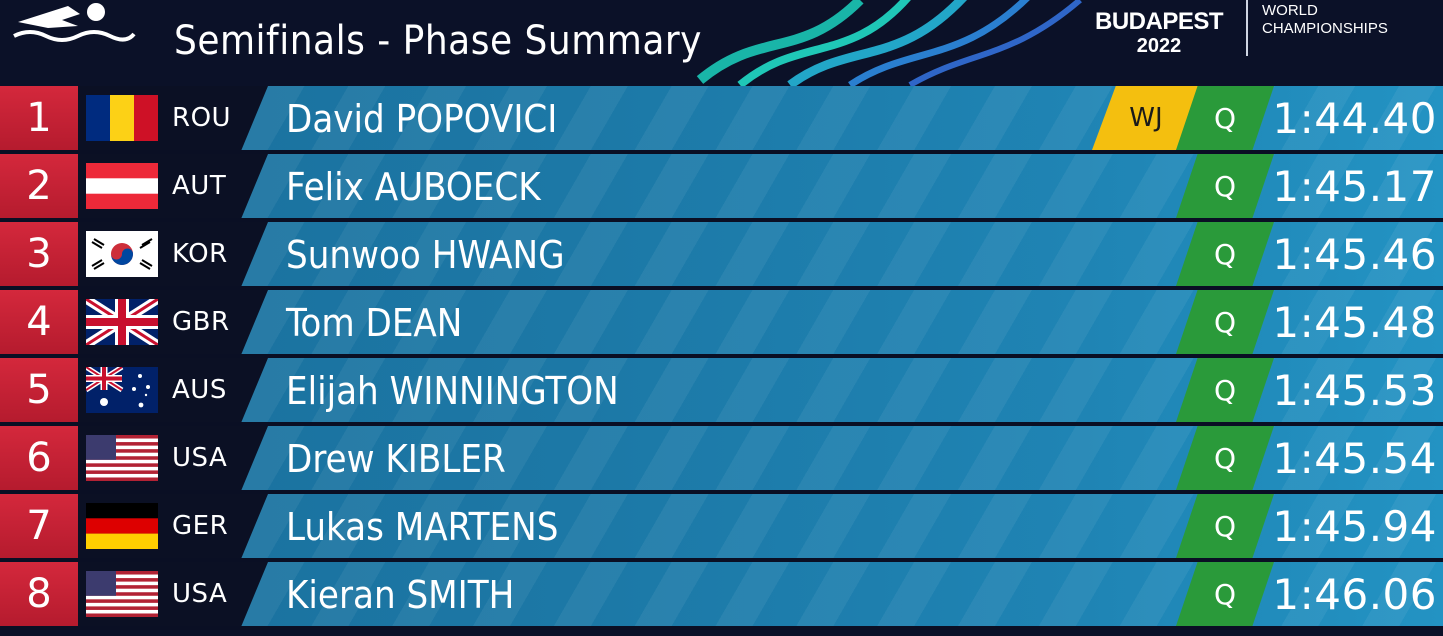  Describe the element at coordinates (1354, 526) in the screenshot. I see `result-time: 1:45.94` at that location.